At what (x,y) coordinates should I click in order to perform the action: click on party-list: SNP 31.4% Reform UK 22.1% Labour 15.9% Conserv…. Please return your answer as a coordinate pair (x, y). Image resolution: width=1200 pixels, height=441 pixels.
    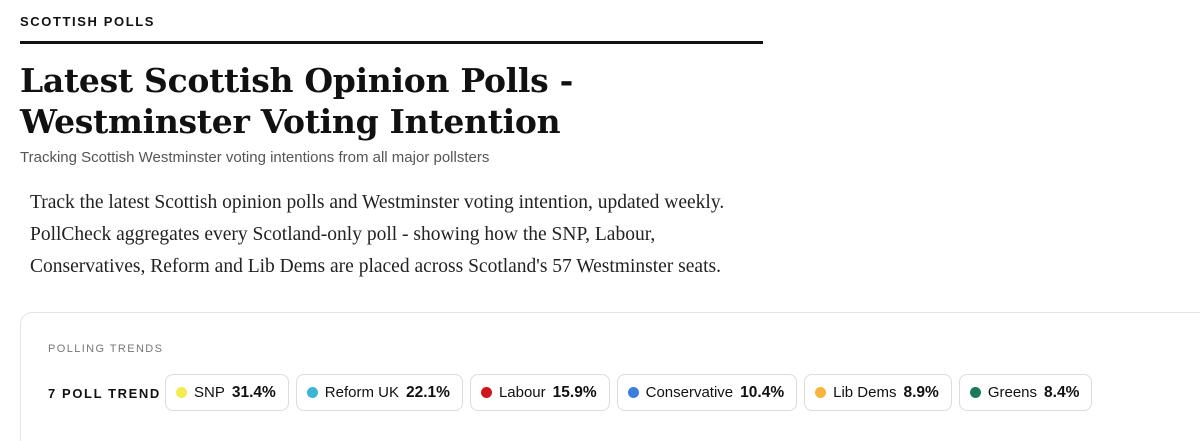
    Looking at the image, I should click on (629, 392).